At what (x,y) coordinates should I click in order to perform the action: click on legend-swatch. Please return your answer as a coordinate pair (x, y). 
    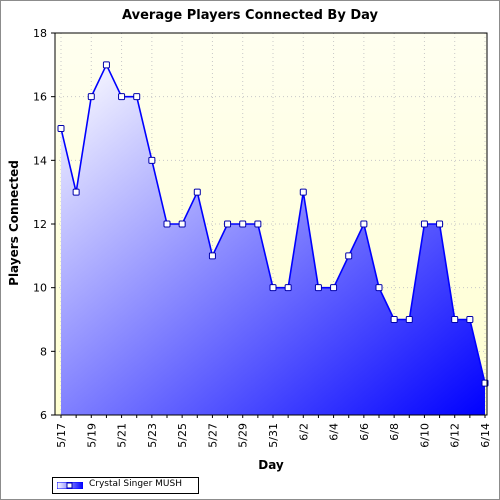
    Looking at the image, I should click on (70, 485).